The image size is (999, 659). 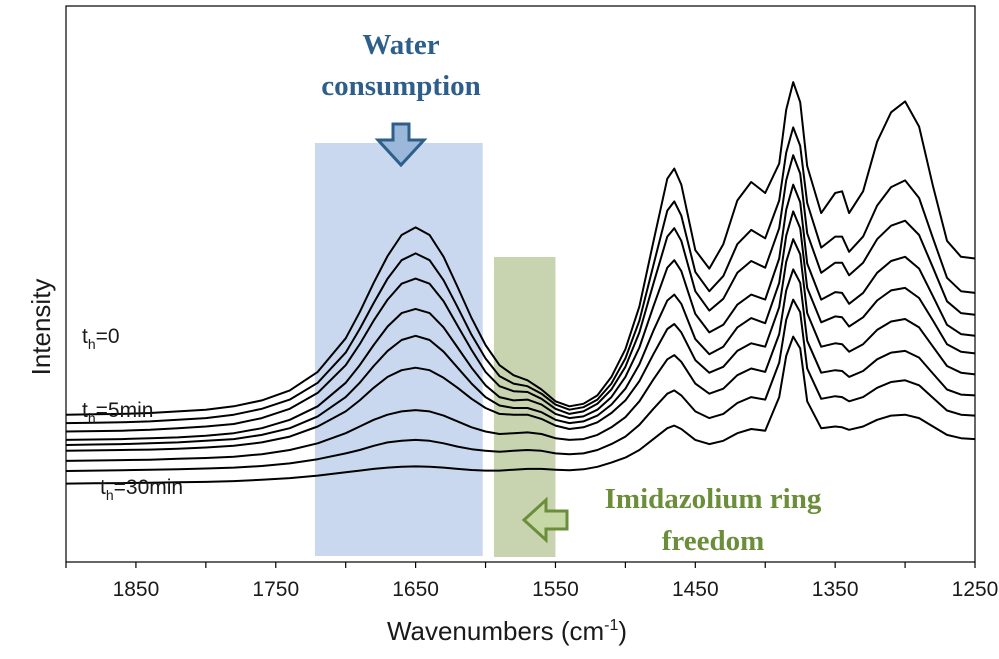 I want to click on annotation-imidazolium: Imidazolium ring freedom, so click(x=671, y=520).